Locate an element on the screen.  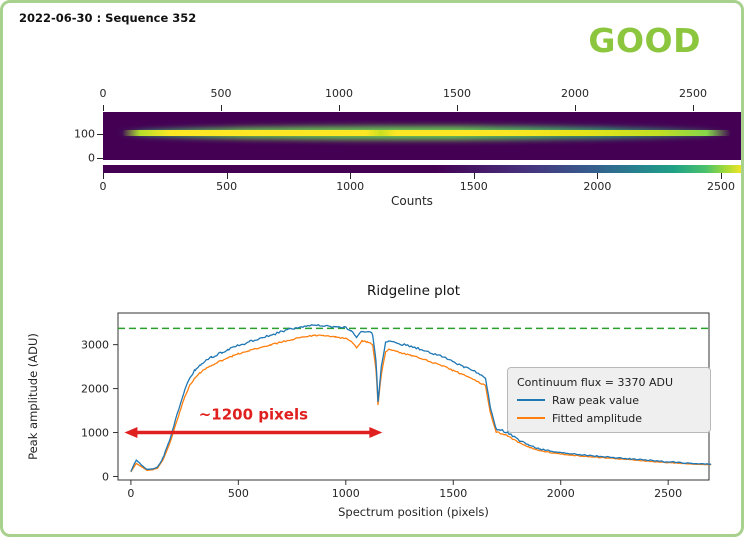
x-tick-label: 500 is located at coordinates (238, 493).